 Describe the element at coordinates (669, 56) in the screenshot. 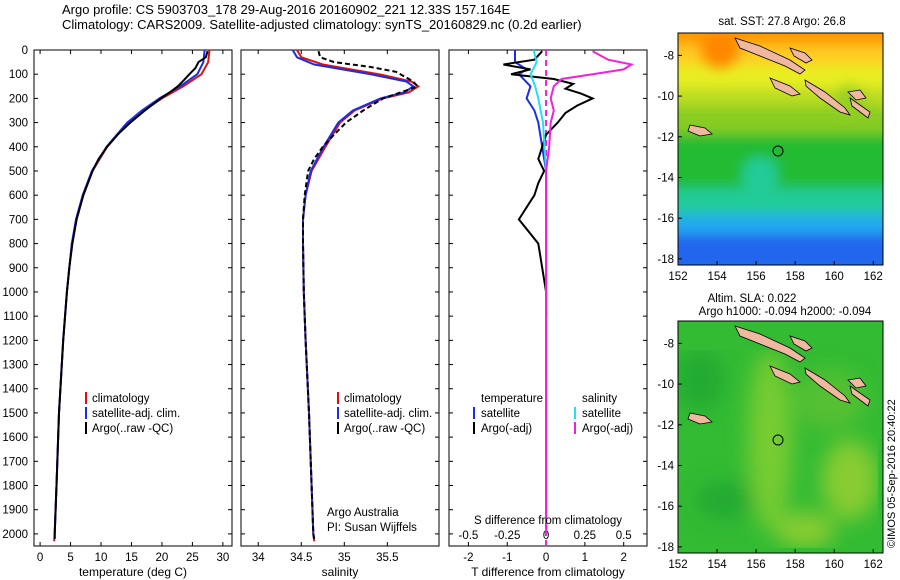

I see `map-y-tick-label: -8` at that location.